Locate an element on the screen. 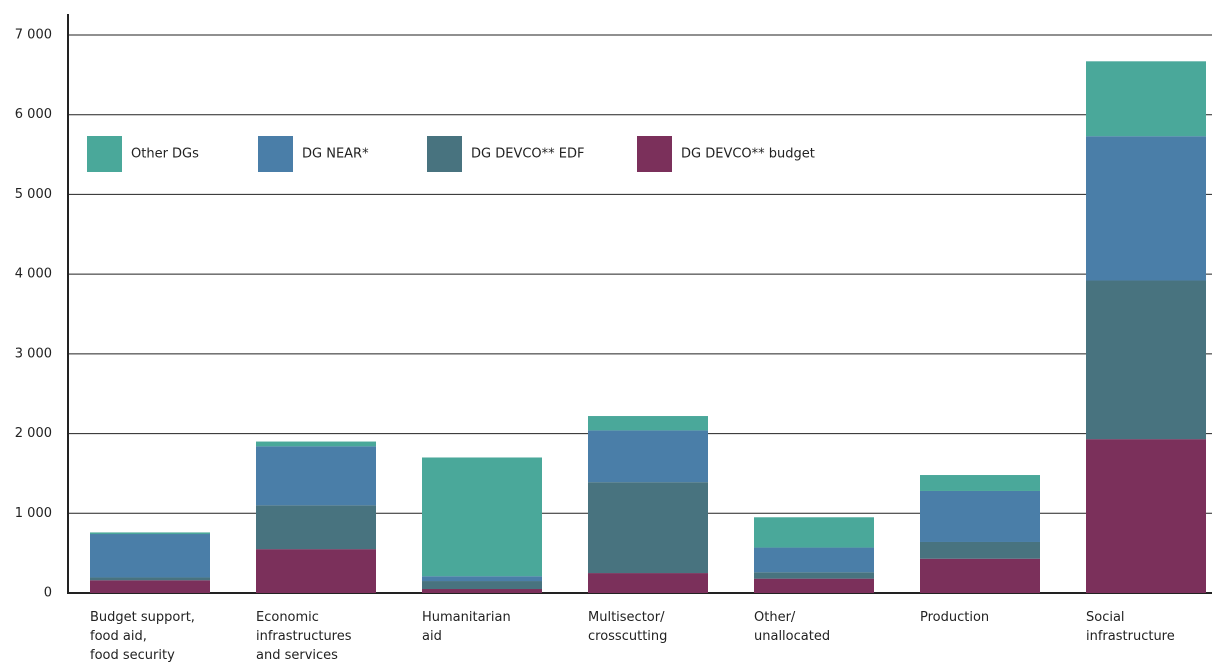 The image size is (1212, 667). legend-label: DG DEVCO** budget is located at coordinates (748, 154).